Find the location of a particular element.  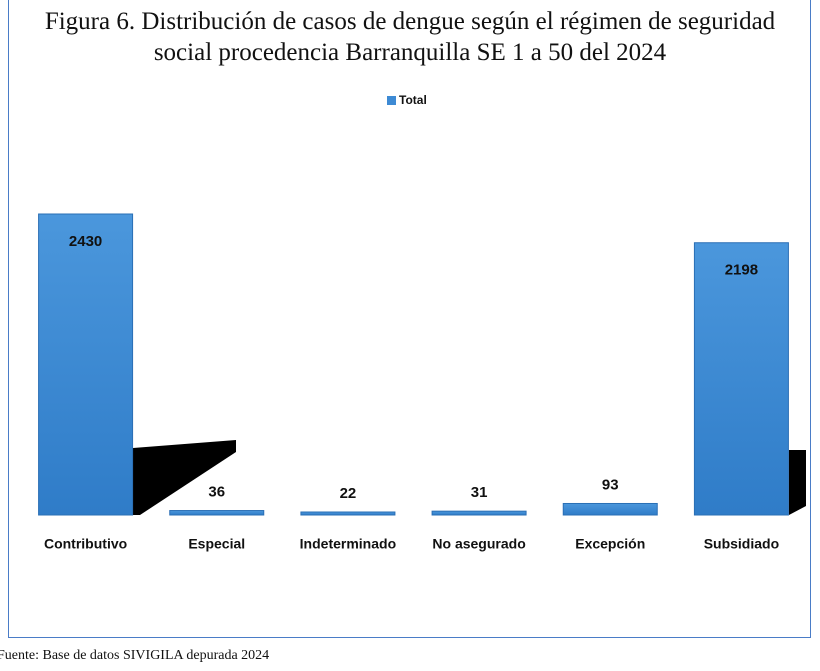

legend-swatch is located at coordinates (391, 100).